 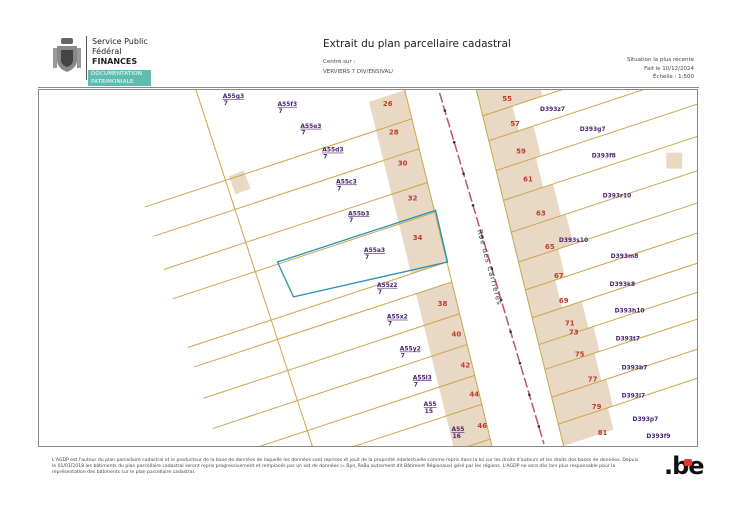 I want to click on scale-text: Échelle : 1:500, so click(x=673, y=77).